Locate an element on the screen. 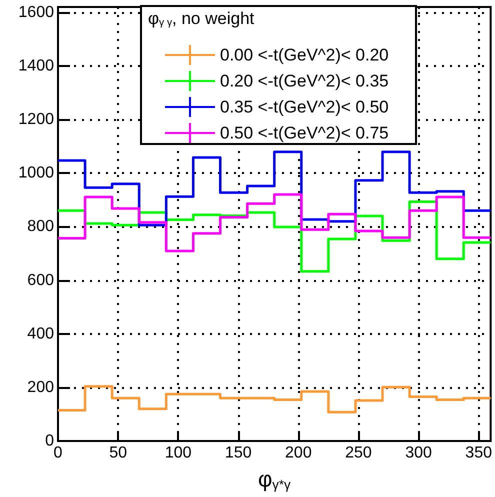  x-tick-label: 250 is located at coordinates (358, 453).